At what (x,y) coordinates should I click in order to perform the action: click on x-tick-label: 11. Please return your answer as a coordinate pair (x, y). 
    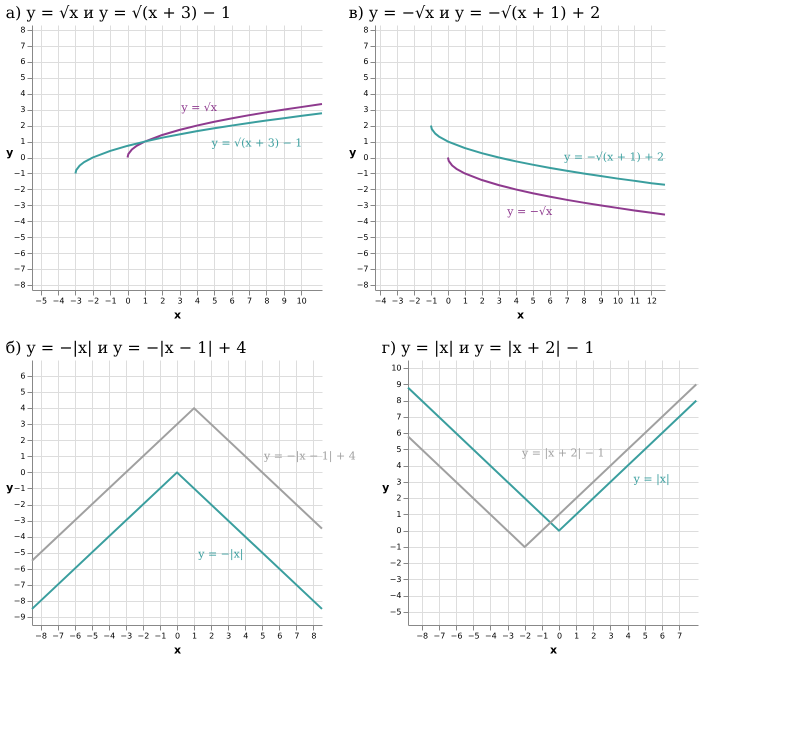
    Looking at the image, I should click on (635, 301).